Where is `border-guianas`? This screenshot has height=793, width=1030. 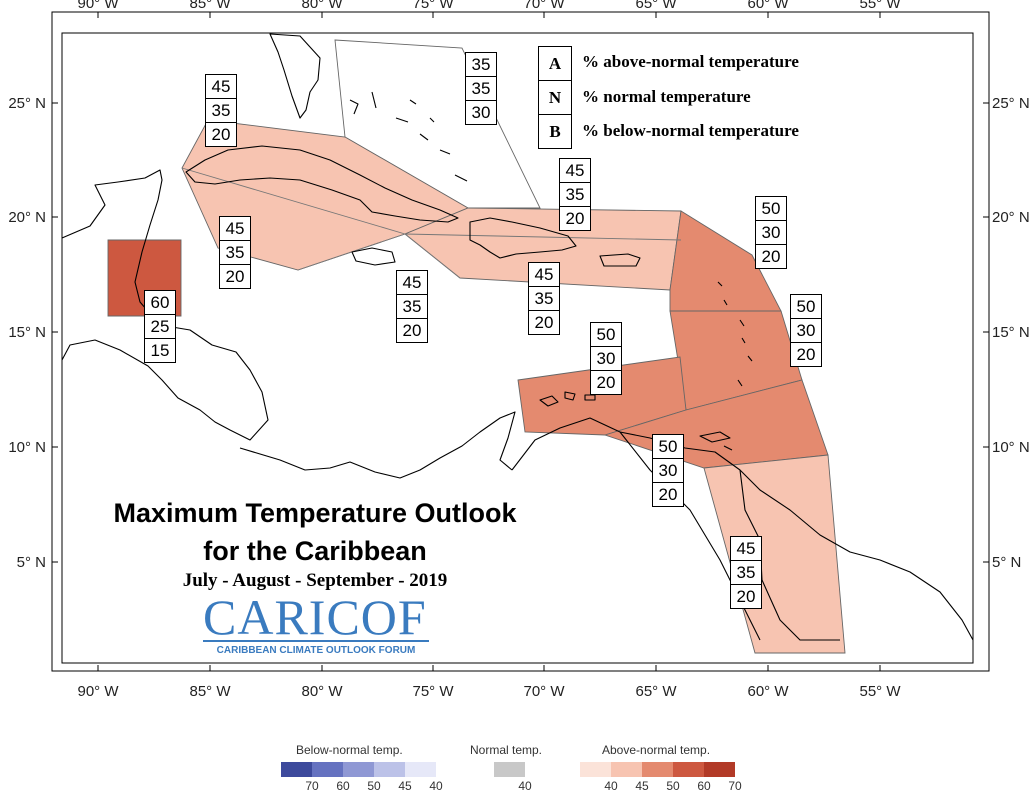 border-guianas is located at coordinates (789, 555).